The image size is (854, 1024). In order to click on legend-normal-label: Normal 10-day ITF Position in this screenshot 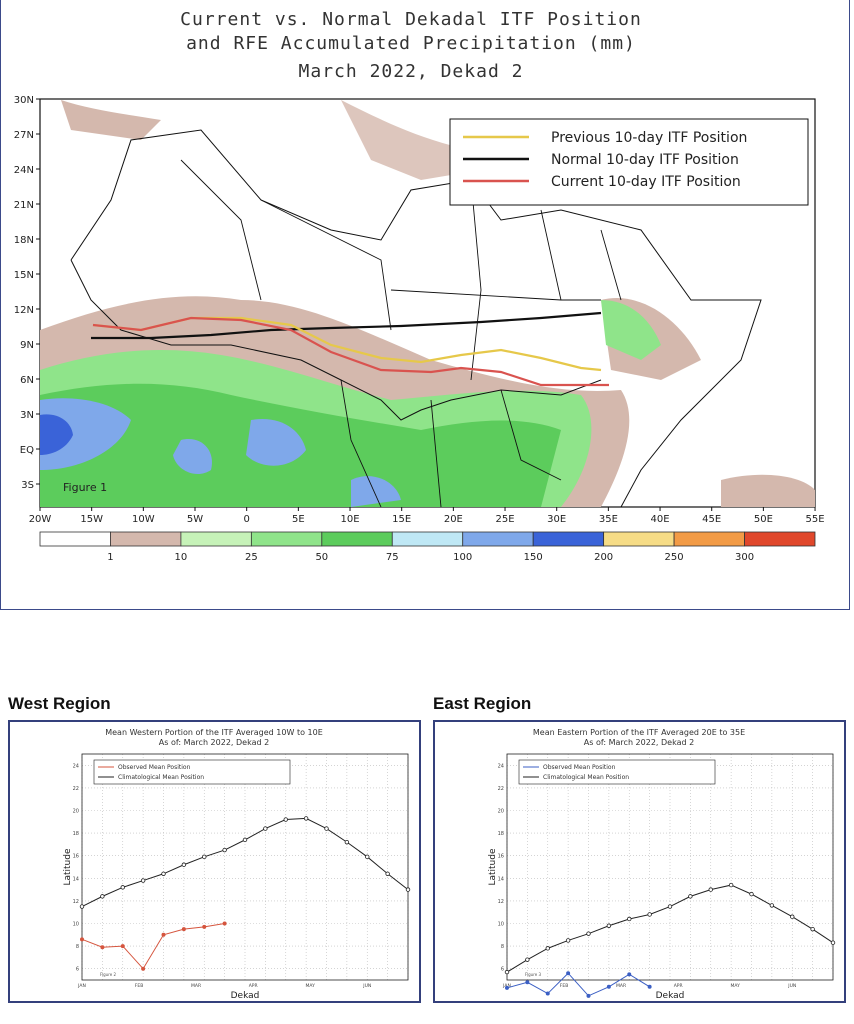, I will do `click(645, 160)`.